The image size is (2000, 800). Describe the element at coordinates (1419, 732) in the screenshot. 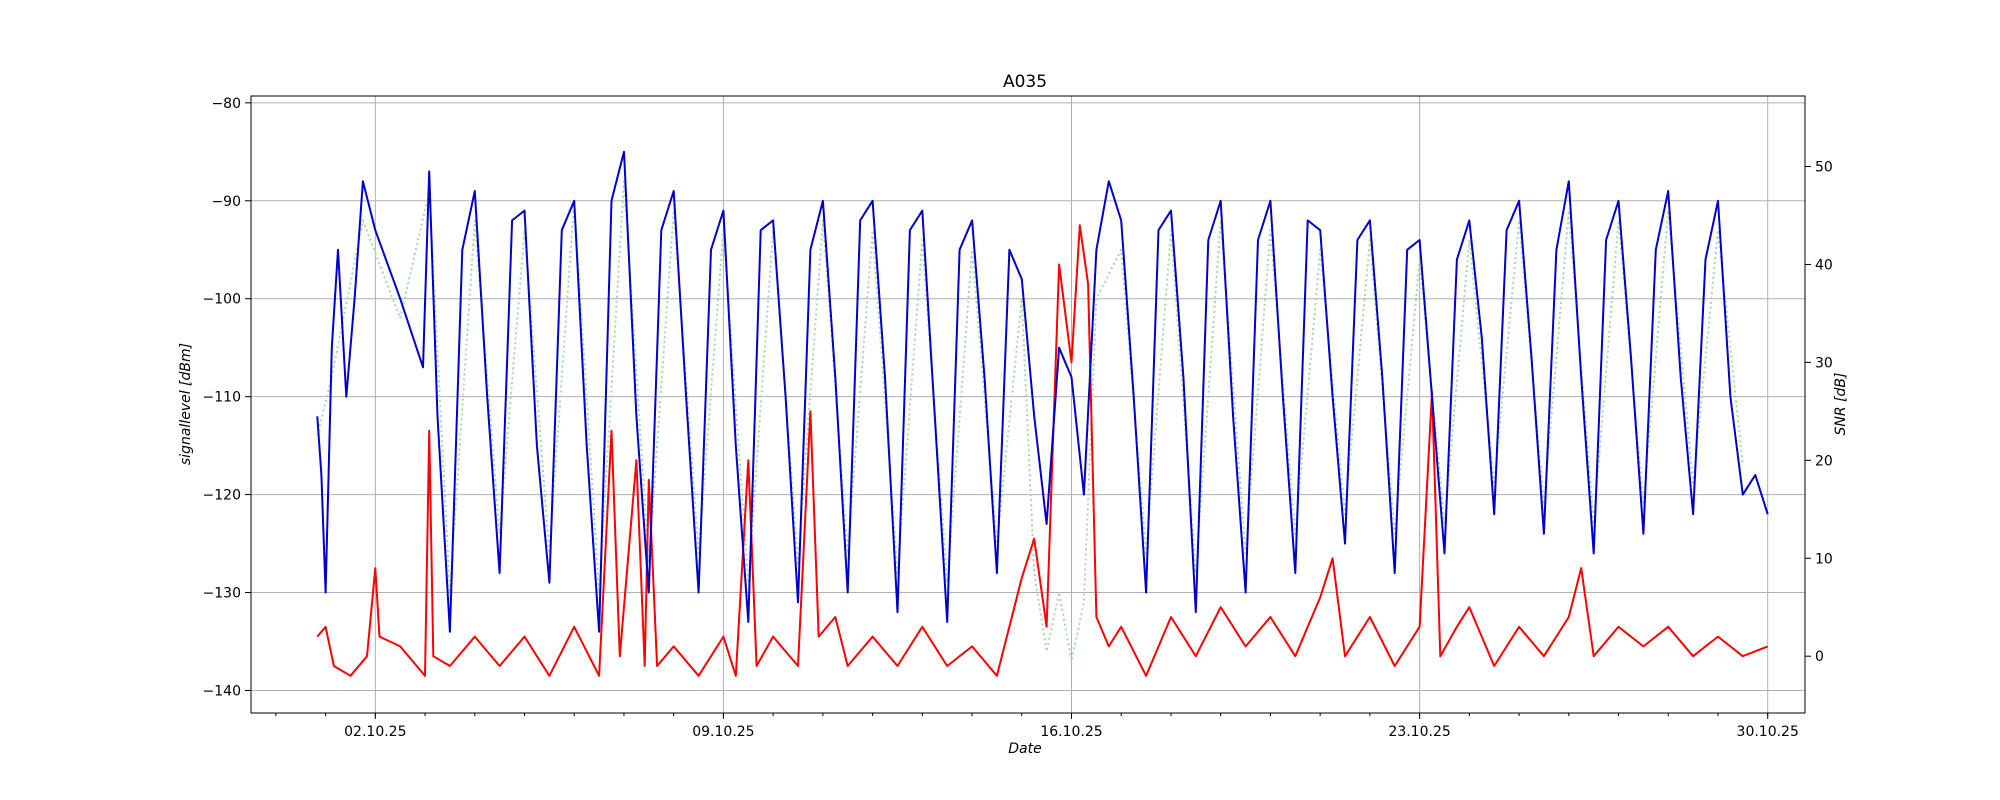

I see `x-tick-label: 23.10.25` at that location.